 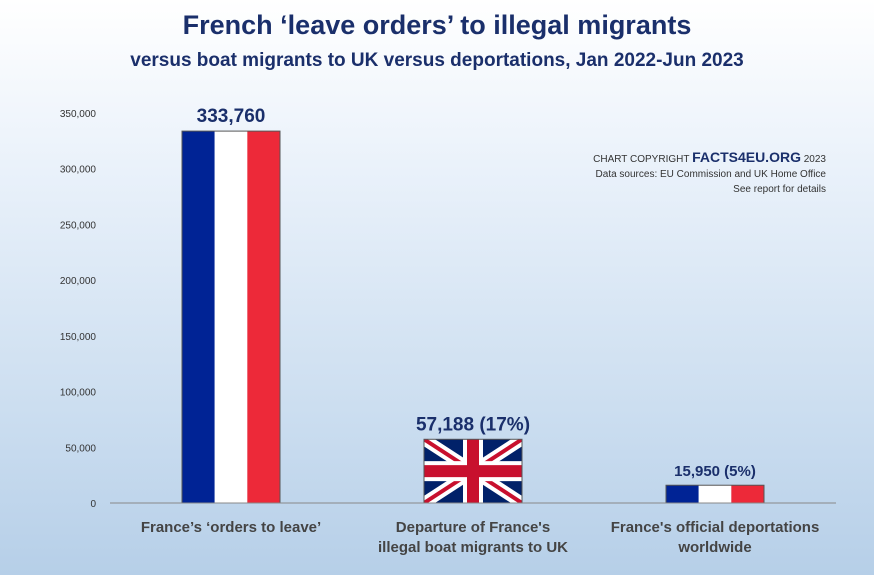 What do you see at coordinates (78, 225) in the screenshot?
I see `y-tick-label: 250,000` at bounding box center [78, 225].